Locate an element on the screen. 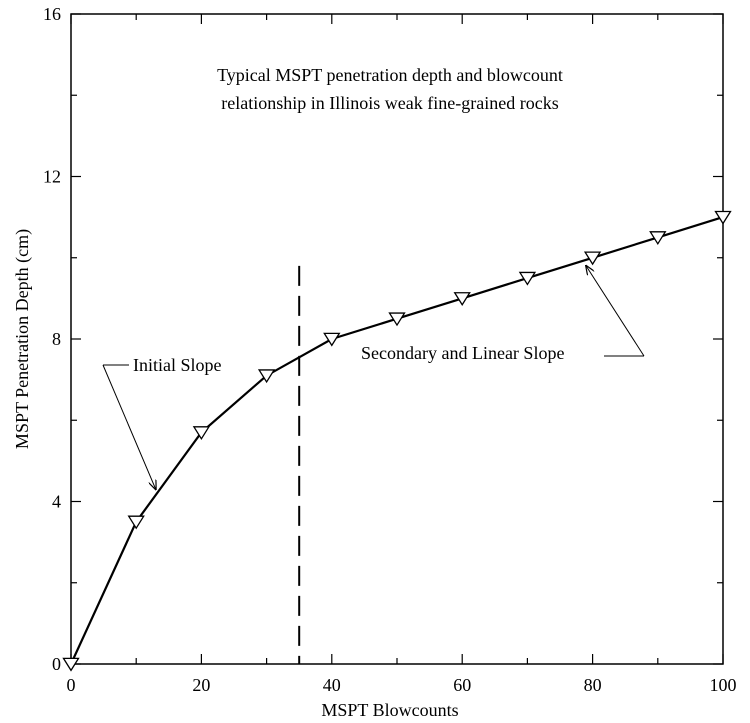 This screenshot has height=723, width=750. annotation-secondary-slope-arrow is located at coordinates (615, 311).